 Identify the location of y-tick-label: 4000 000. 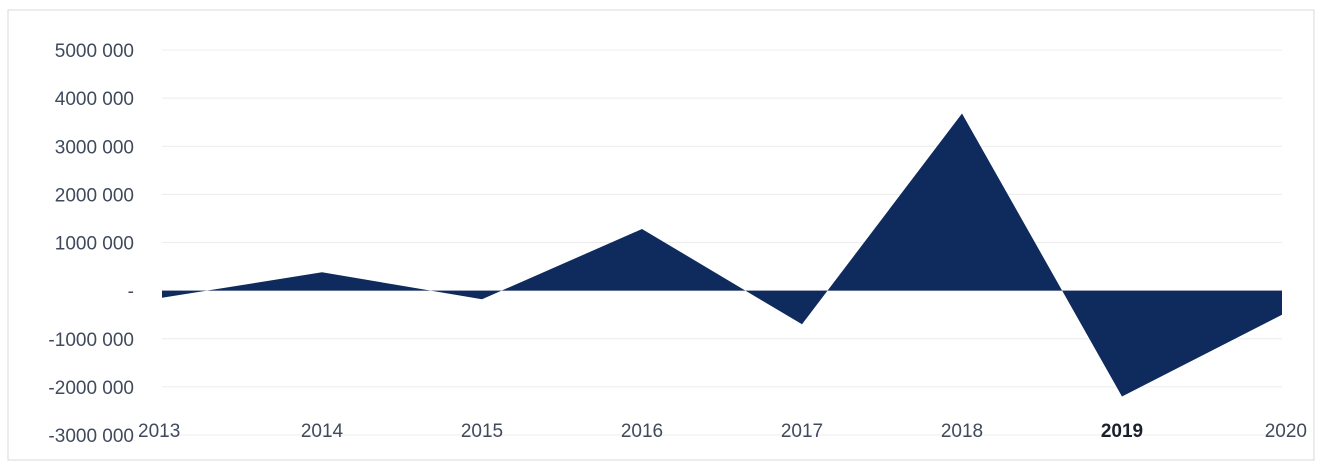
(94, 99).